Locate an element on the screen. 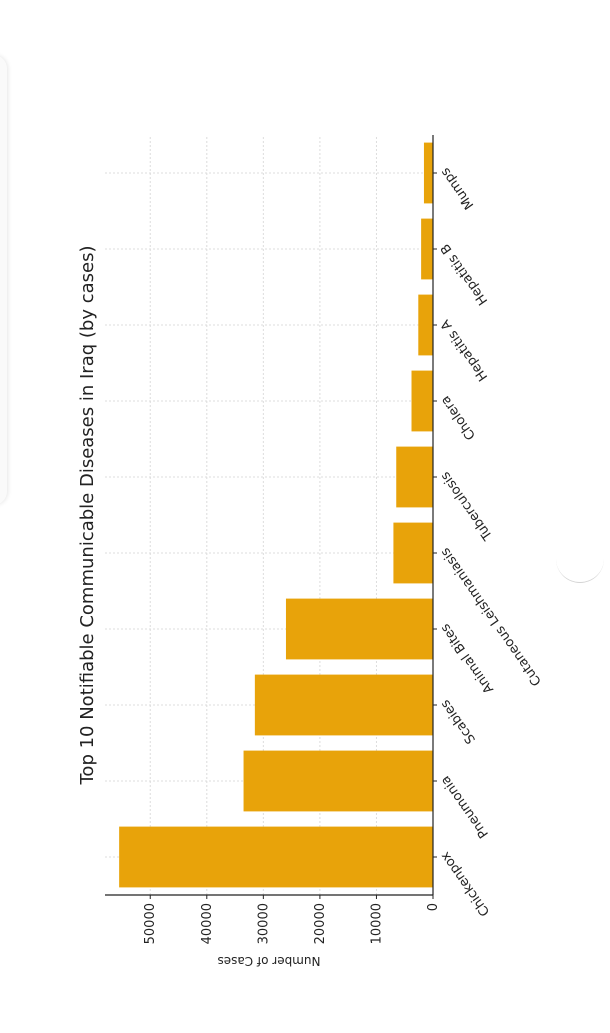 The width and height of the screenshot is (610, 1033). category-tick-label: Tuberculosis is located at coordinates (467, 506).